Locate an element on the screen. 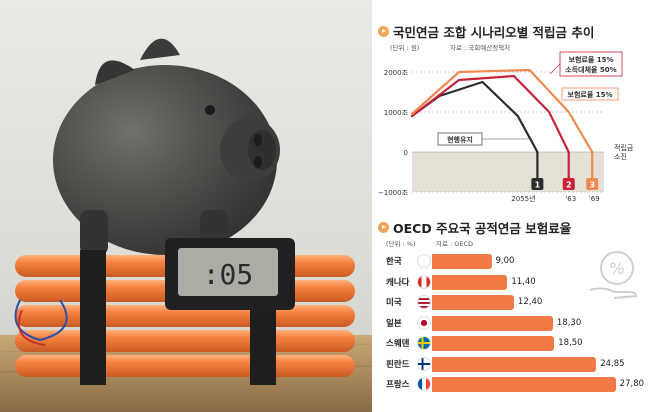 The image size is (650, 412). bar-value-label: 9,00 is located at coordinates (505, 261).